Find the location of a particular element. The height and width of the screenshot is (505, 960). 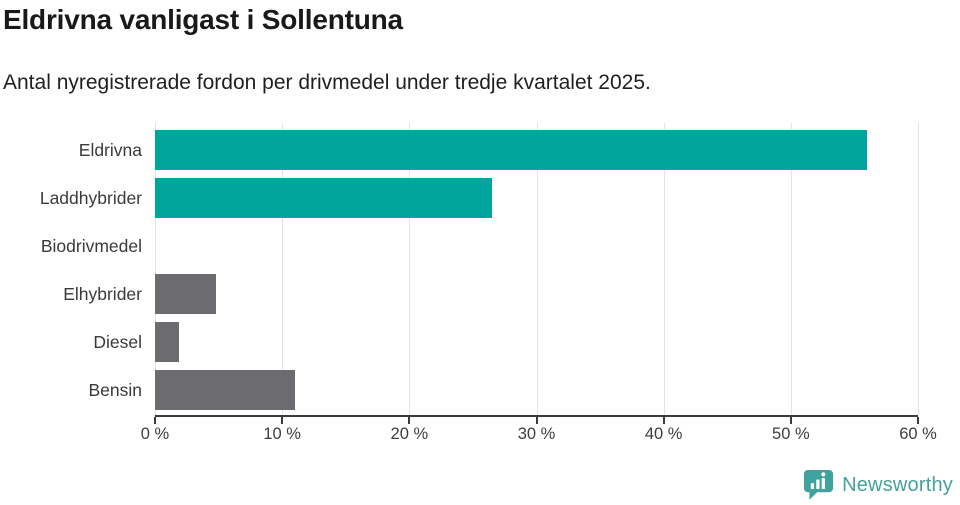

category-label: Eldrivna is located at coordinates (110, 150).